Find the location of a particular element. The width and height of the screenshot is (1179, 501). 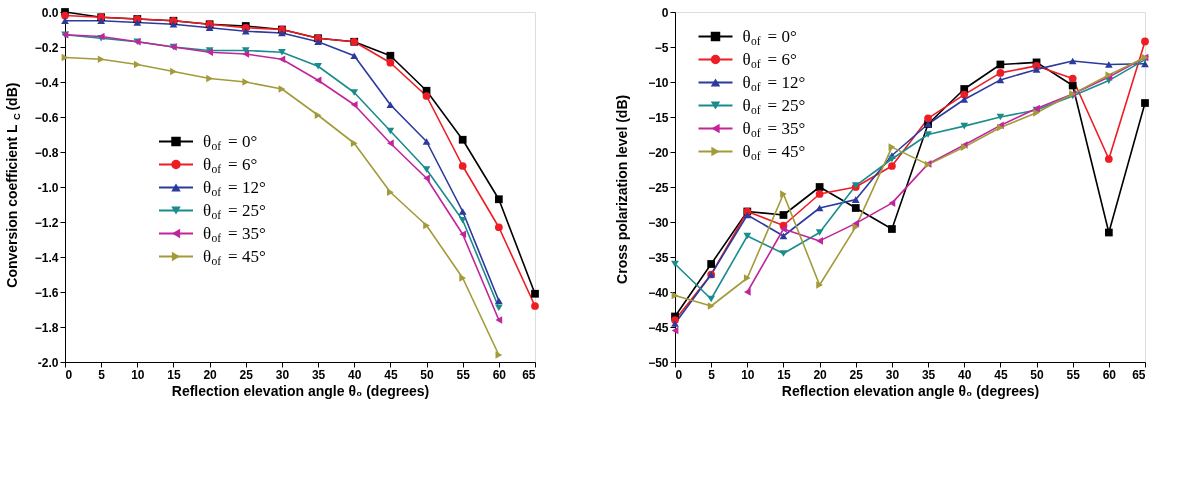

y-axis-title: Cross polarization level (dB) is located at coordinates (622, 189).